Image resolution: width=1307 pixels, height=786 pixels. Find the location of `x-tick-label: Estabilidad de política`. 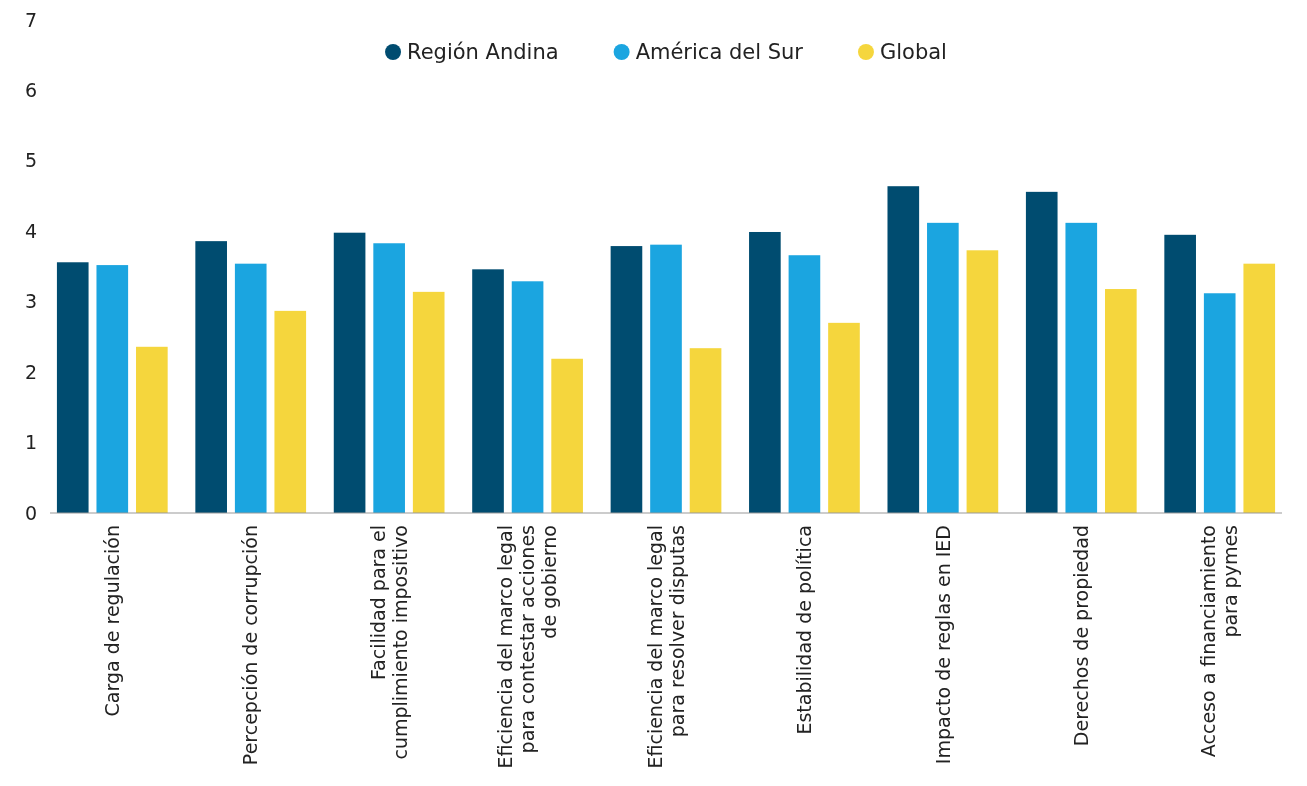

x-tick-label: Estabilidad de política is located at coordinates (804, 630).